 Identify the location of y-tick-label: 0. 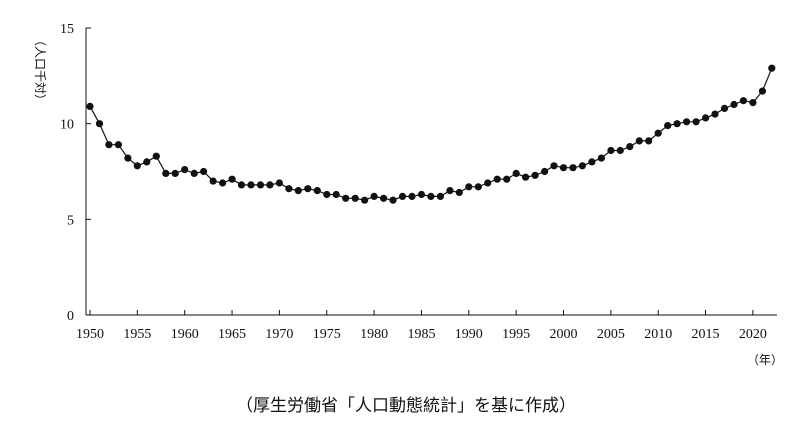
(70, 316).